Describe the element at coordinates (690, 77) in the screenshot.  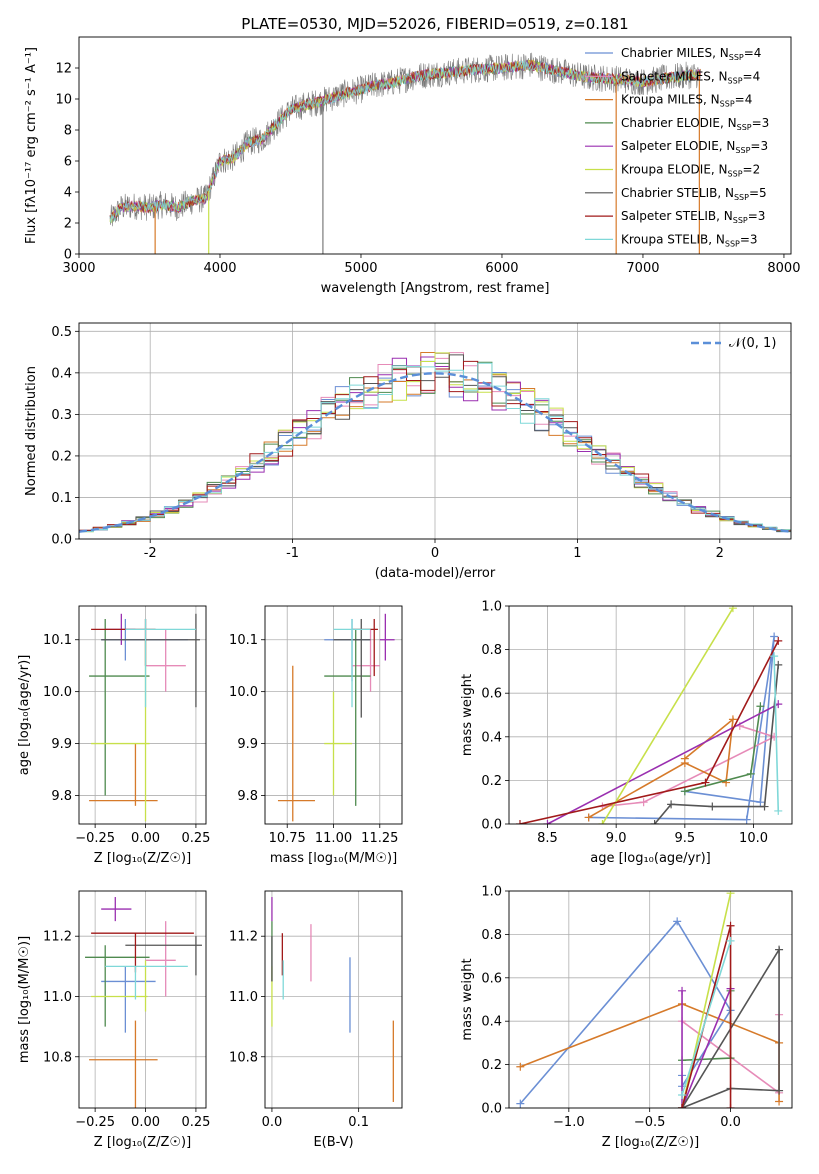
I see `legend-entry: Salpeter MILES, NSSP=4` at that location.